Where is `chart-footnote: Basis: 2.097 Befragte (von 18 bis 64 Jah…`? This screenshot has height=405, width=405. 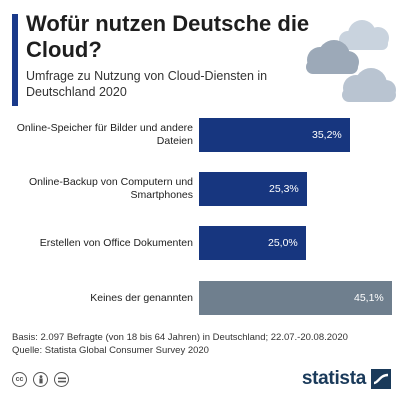
chart-footnote: Basis: 2.097 Befragte (von 18 bis 64 Jah… is located at coordinates (207, 344).